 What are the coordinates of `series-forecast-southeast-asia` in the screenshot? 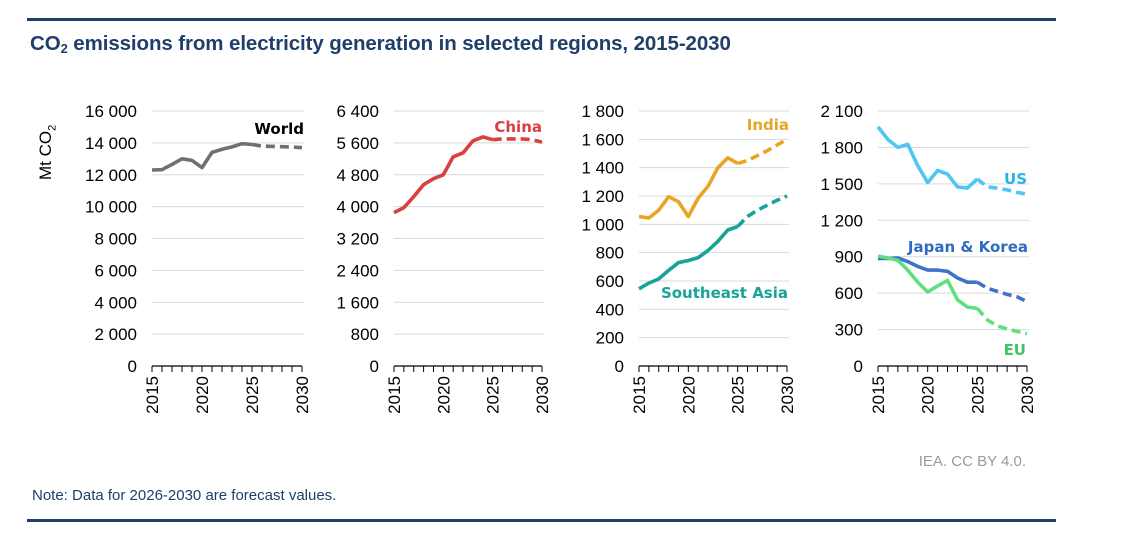 It's located at (762, 211).